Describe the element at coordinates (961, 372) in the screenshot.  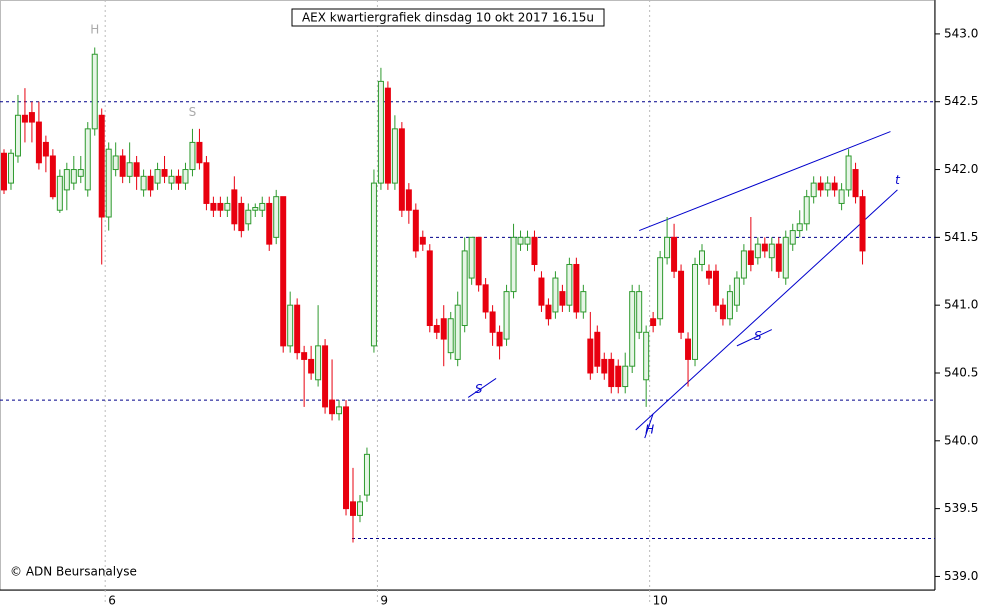
I see `y-tick-label: 540.5` at that location.